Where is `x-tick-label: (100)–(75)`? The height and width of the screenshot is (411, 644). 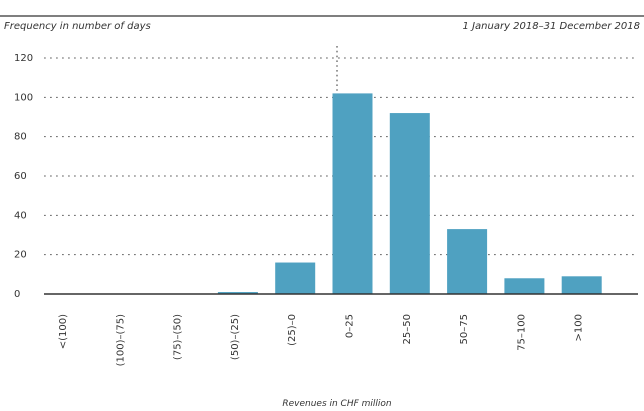
x-tick-label: (100)–(75) is located at coordinates (120, 340).